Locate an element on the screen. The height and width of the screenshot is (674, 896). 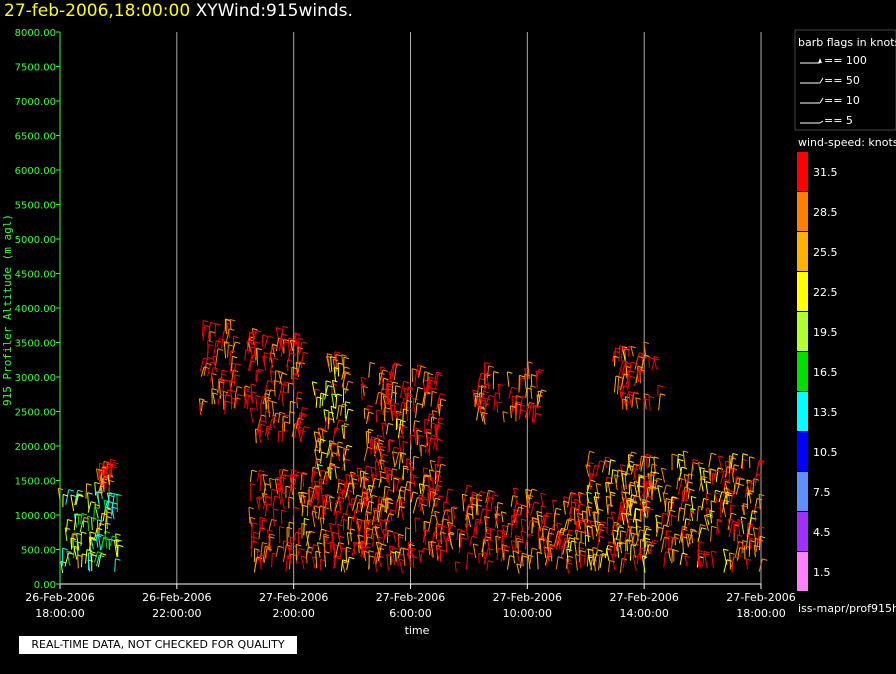
speed-bin-label: 4.5 is located at coordinates (822, 532).